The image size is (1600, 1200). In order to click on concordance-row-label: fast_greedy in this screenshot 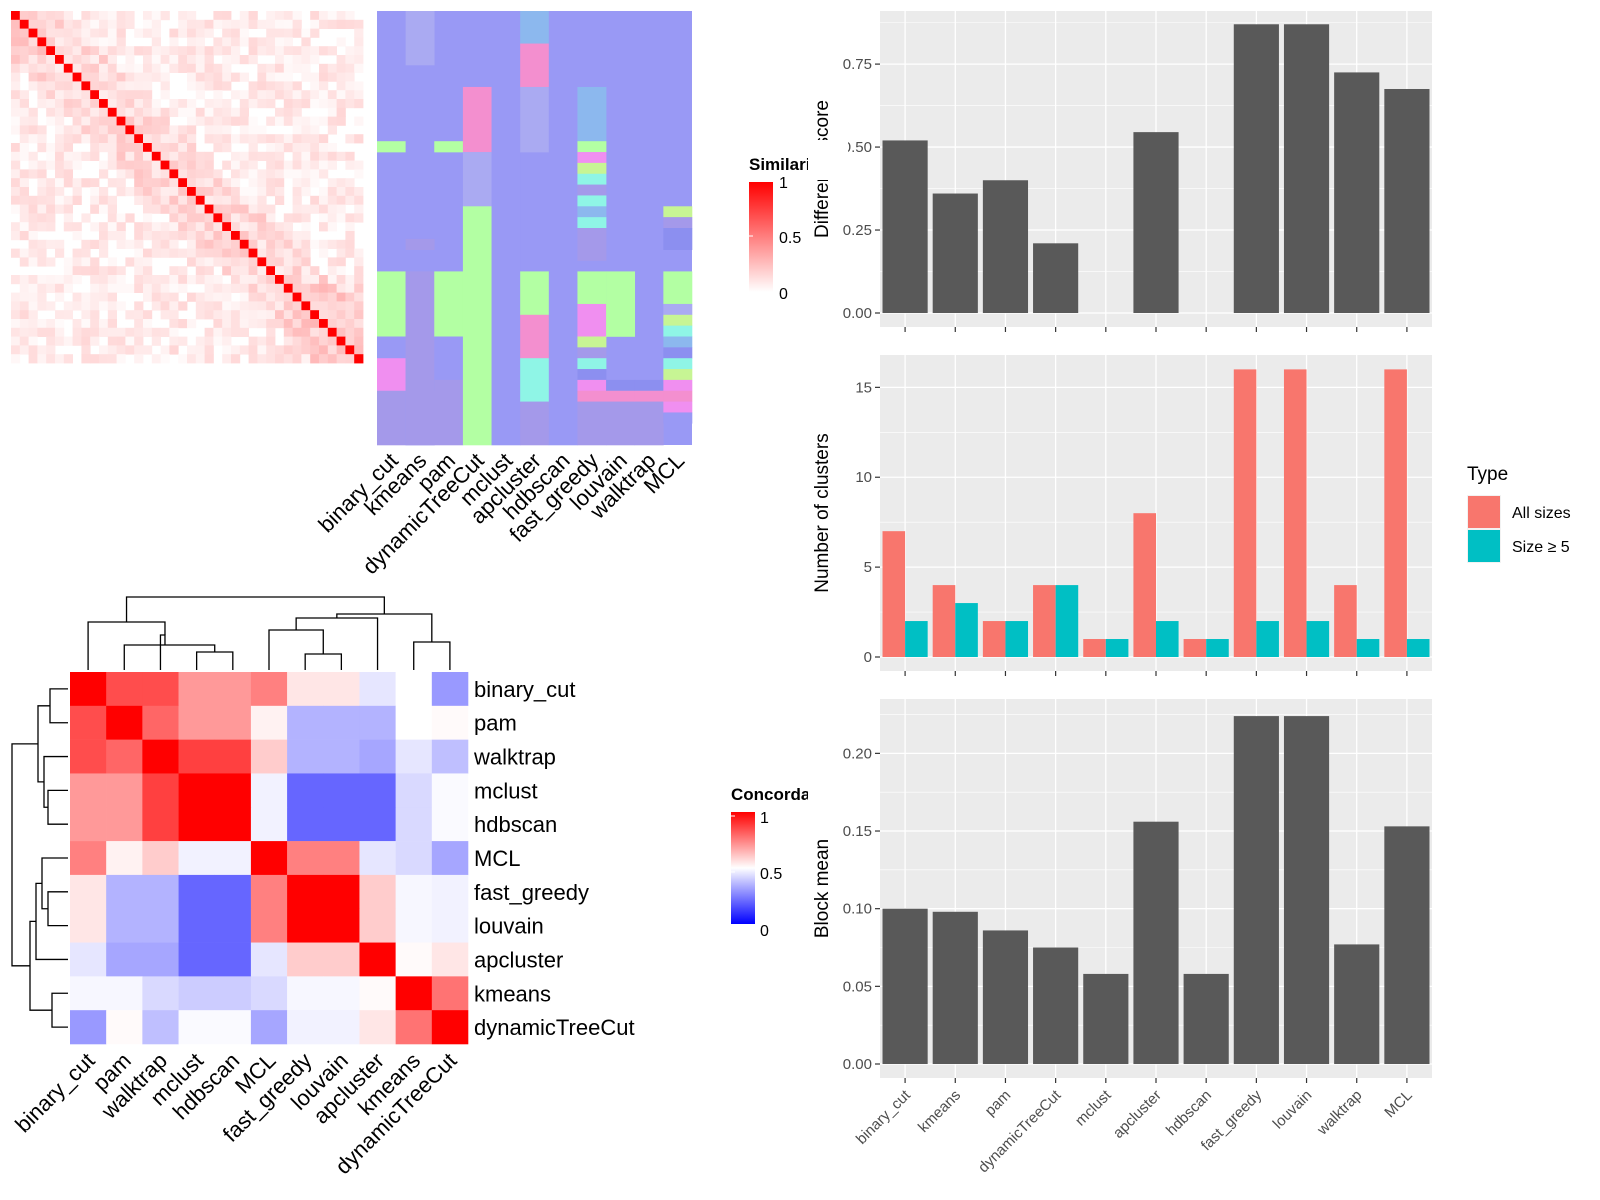, I will do `click(531, 892)`.